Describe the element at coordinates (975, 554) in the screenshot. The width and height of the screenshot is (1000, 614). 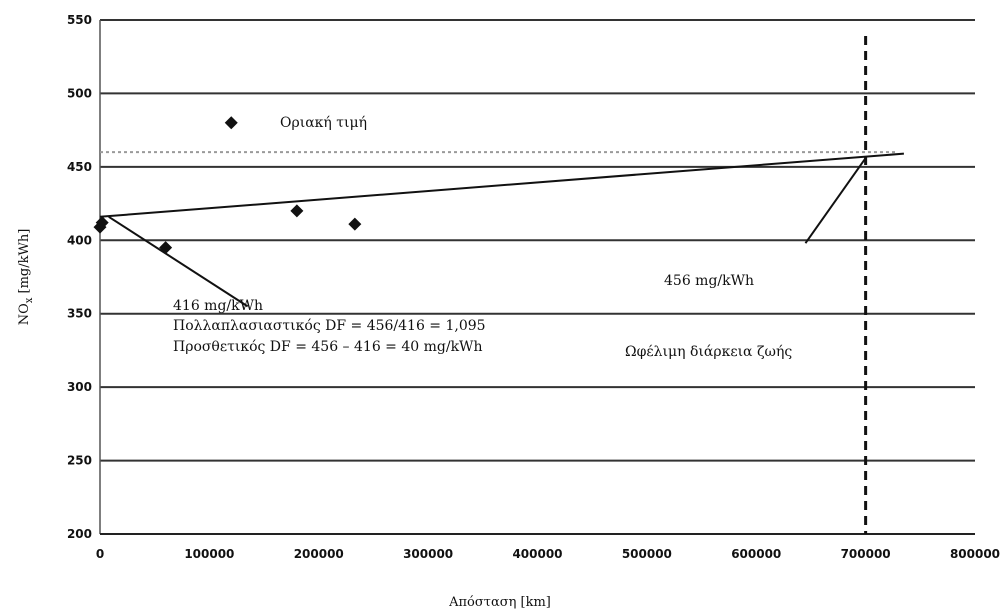
I see `x-tick-label: 800000` at that location.